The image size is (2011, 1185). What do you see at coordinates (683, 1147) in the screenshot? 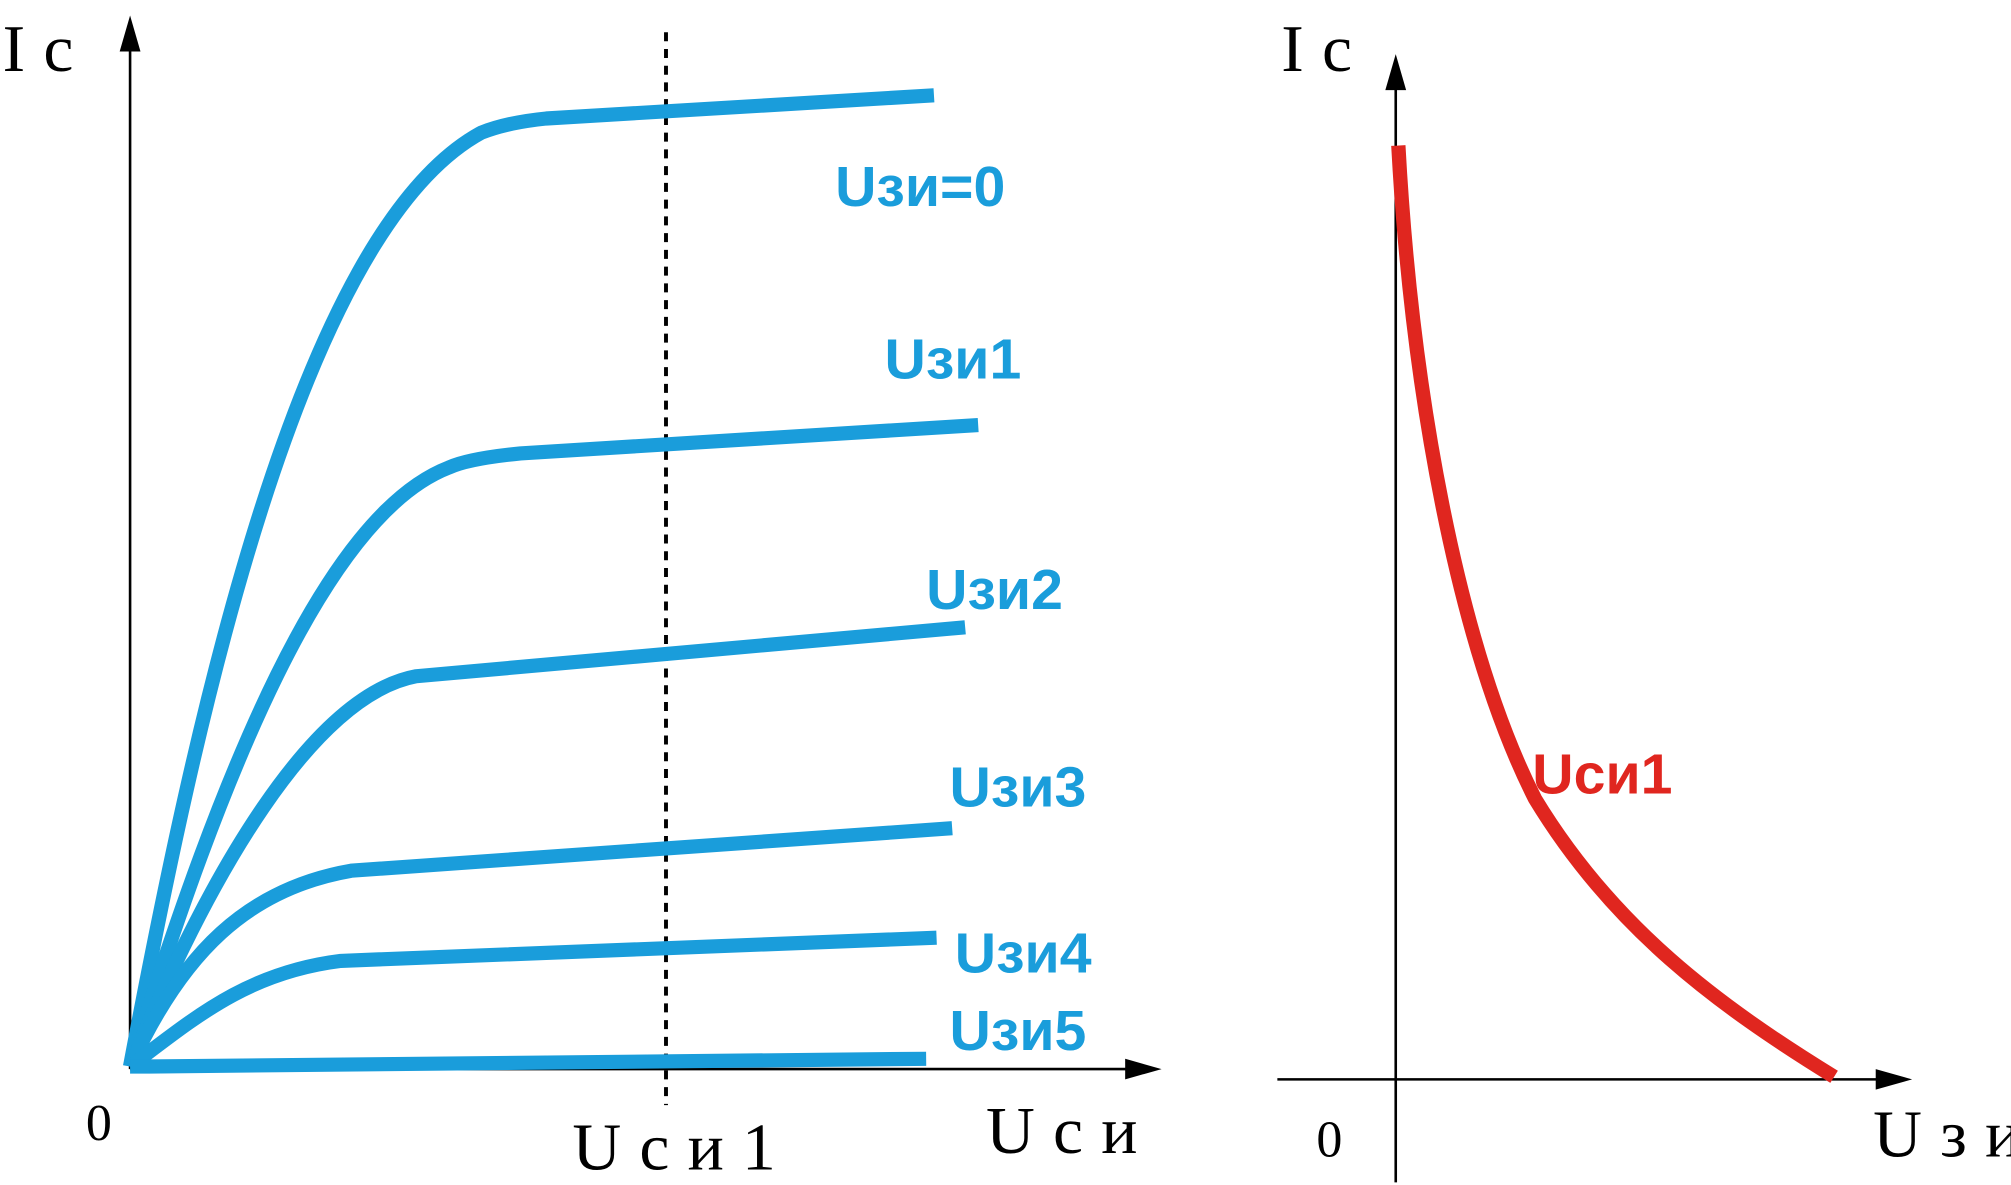
I see `marker-label: Uси1` at bounding box center [683, 1147].